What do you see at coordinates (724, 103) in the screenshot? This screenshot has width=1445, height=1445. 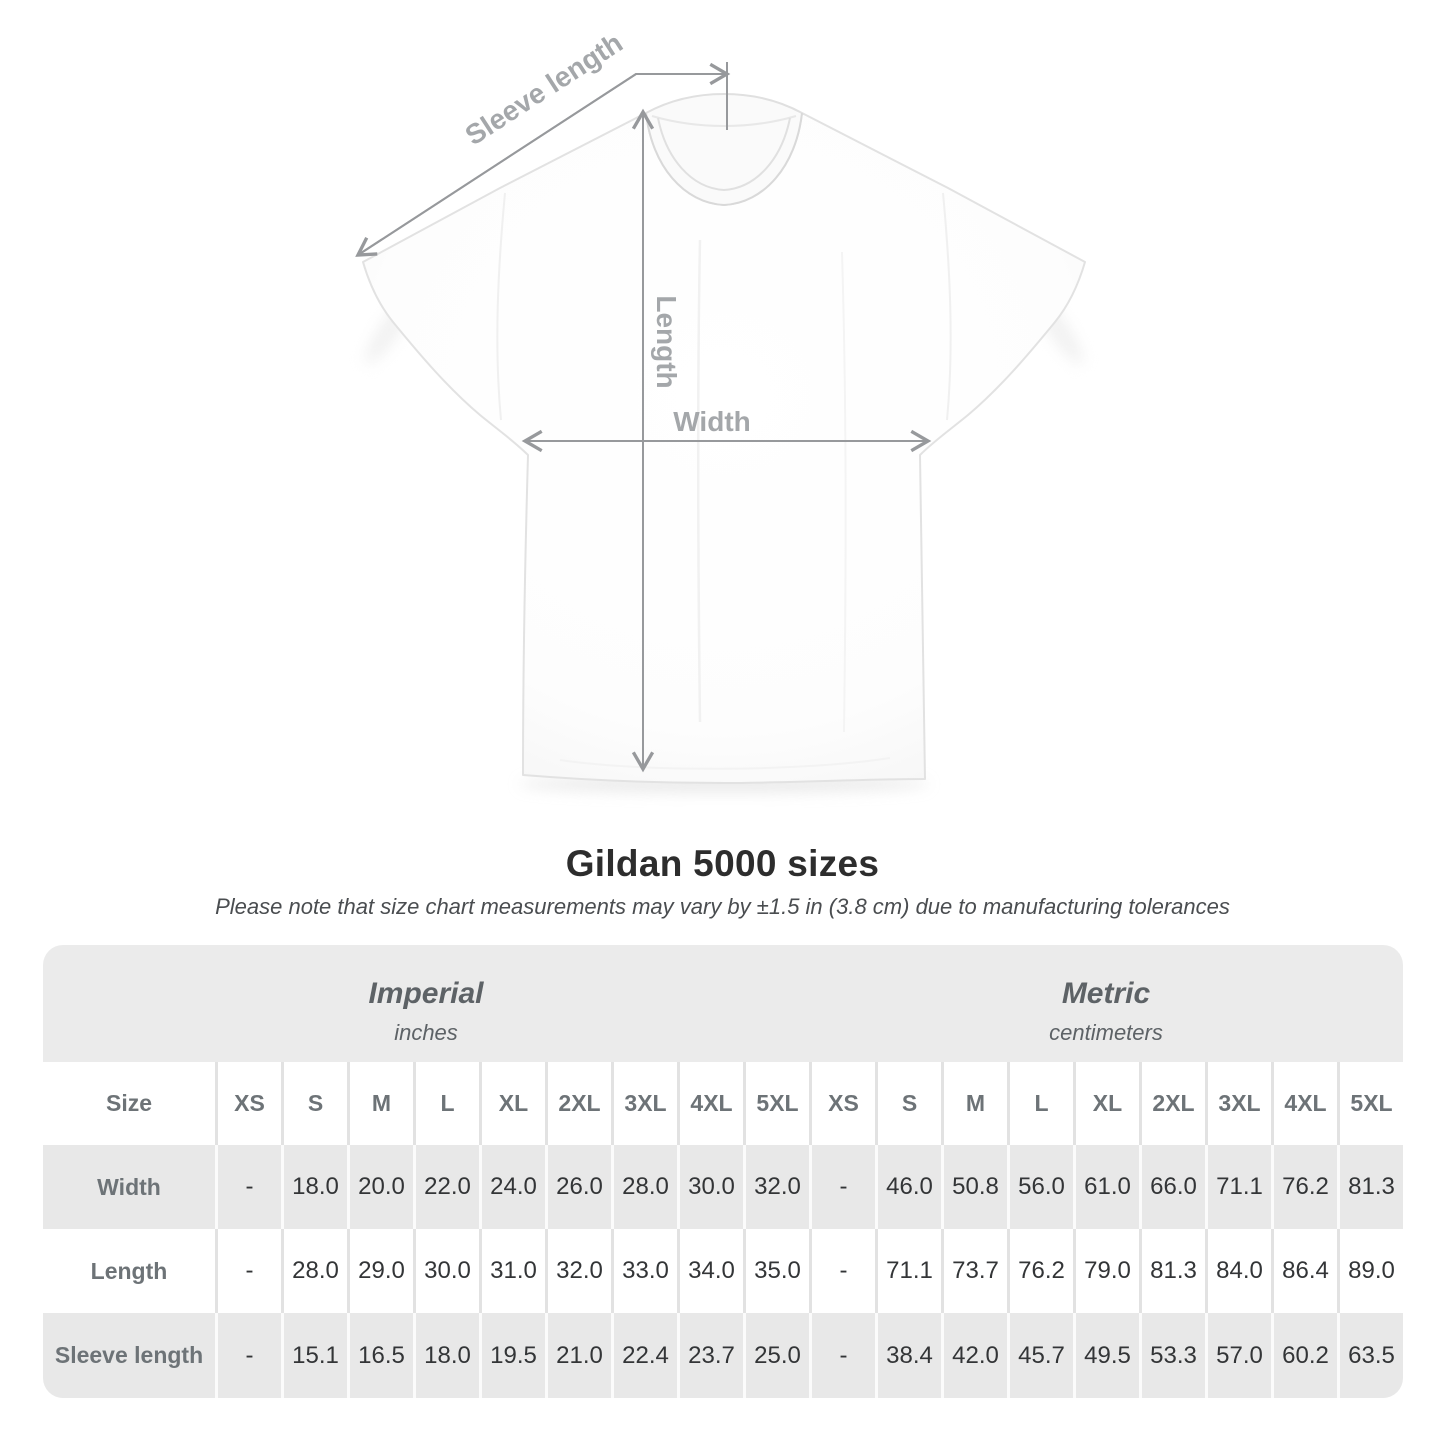 I see `collar-back-arc` at bounding box center [724, 103].